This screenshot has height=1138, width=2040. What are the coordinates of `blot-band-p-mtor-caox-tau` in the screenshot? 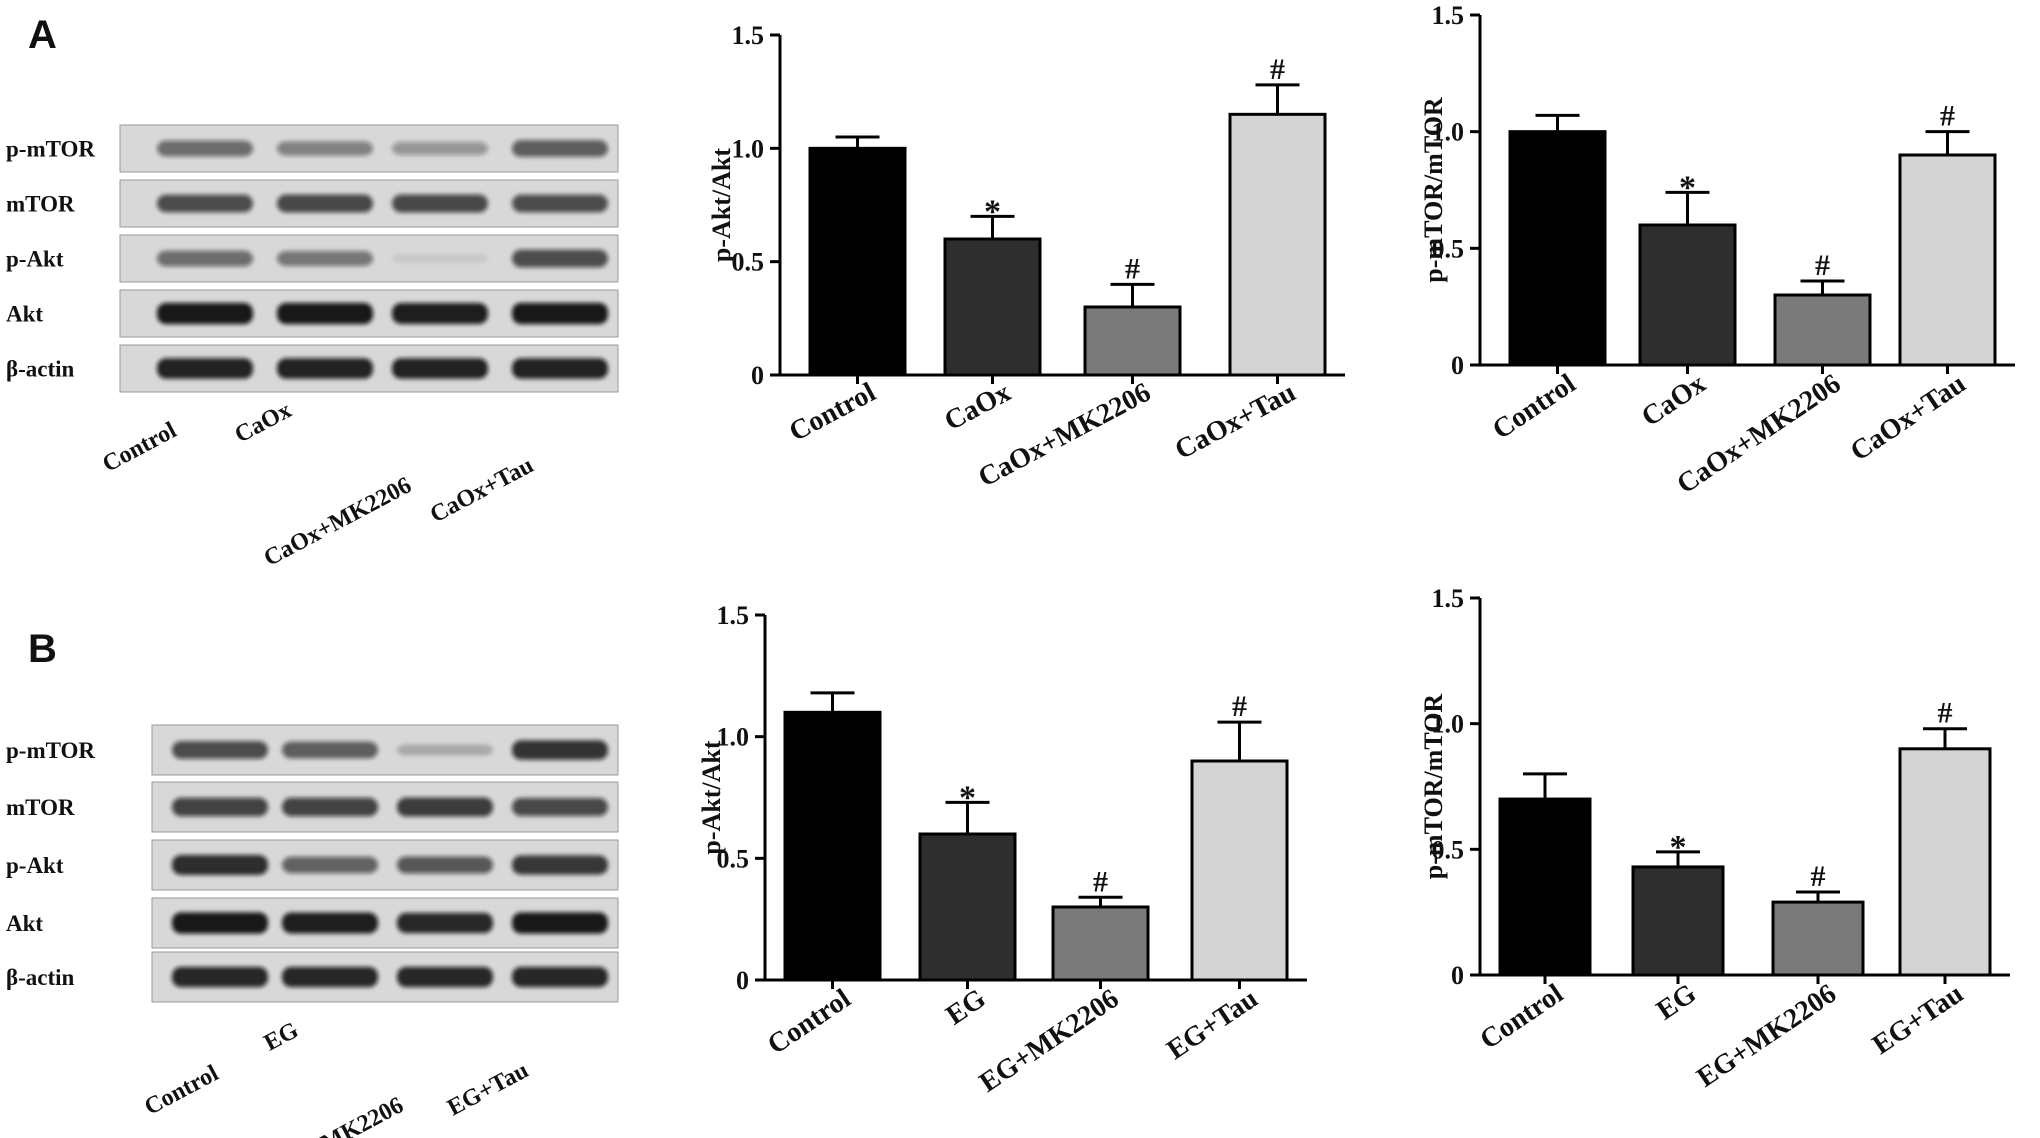 It's located at (560, 148).